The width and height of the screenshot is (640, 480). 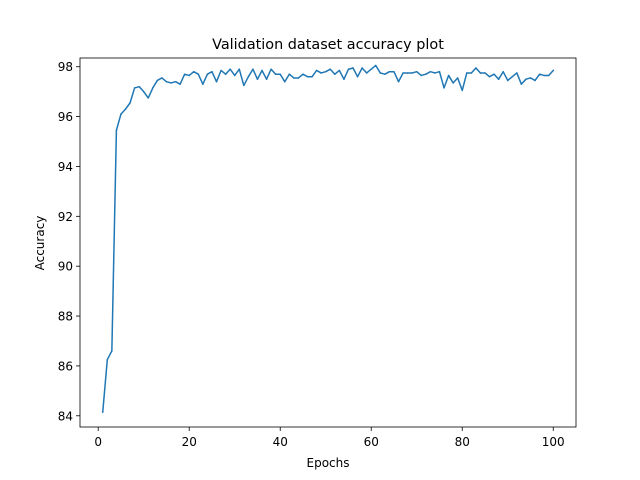 I want to click on x-tick-label: 60, so click(x=371, y=442).